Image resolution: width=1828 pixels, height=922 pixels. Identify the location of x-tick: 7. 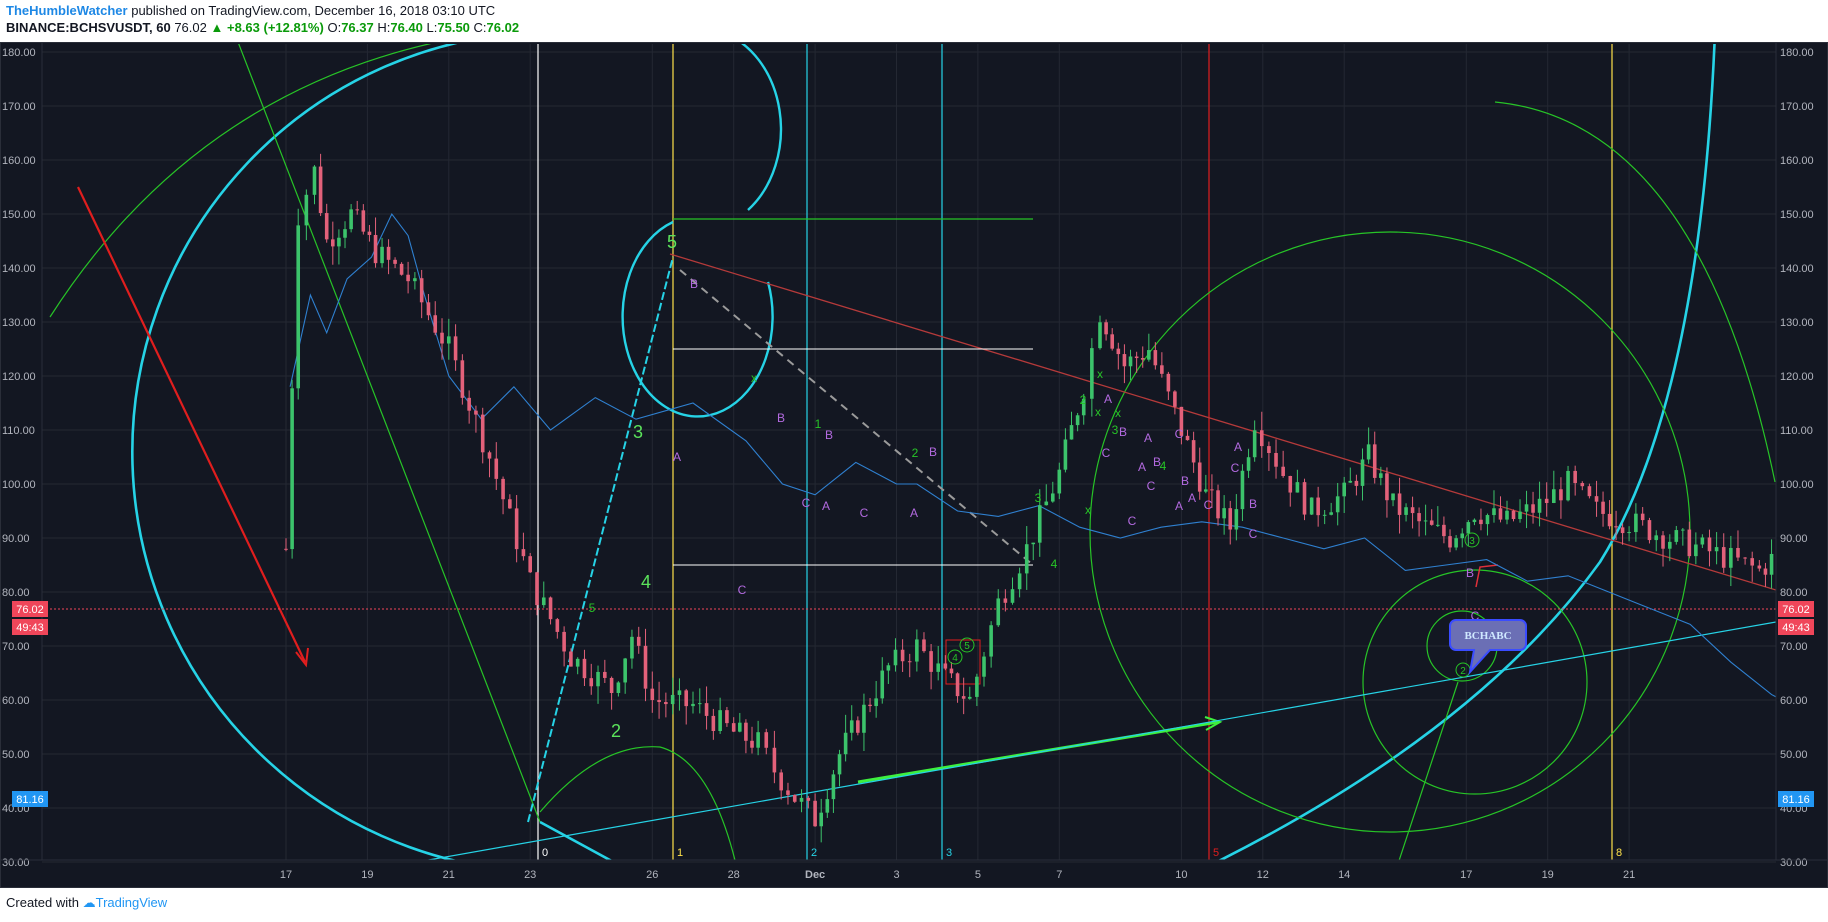
(1059, 875).